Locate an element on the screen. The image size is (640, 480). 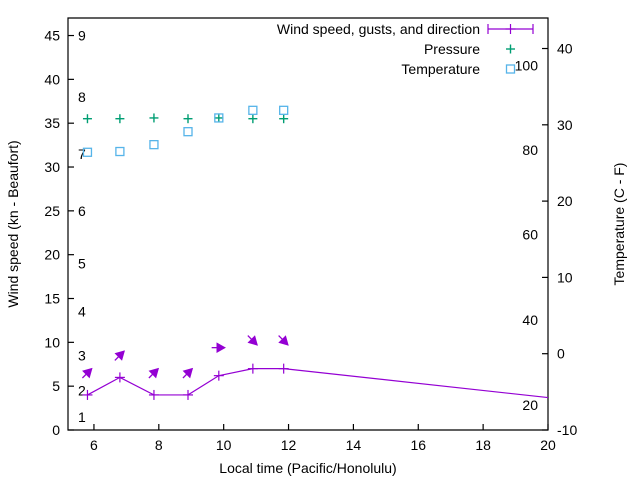
fahrenheit-label: 60 is located at coordinates (530, 235).